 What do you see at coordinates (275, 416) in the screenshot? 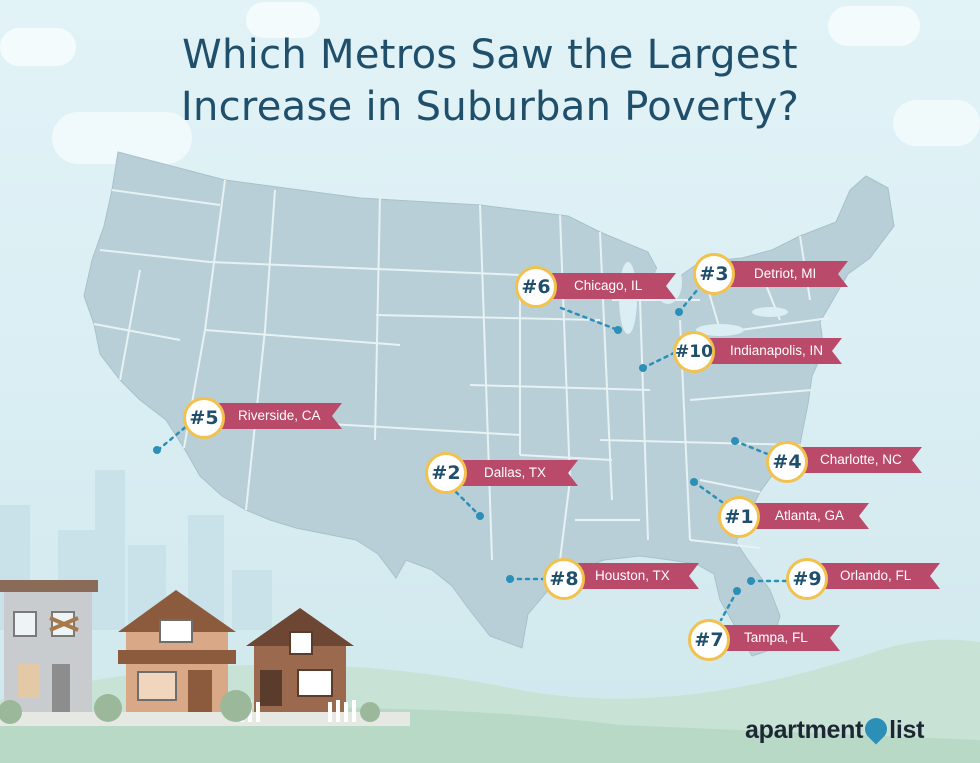
I see `city-label-riverside: Riverside, CA` at bounding box center [275, 416].